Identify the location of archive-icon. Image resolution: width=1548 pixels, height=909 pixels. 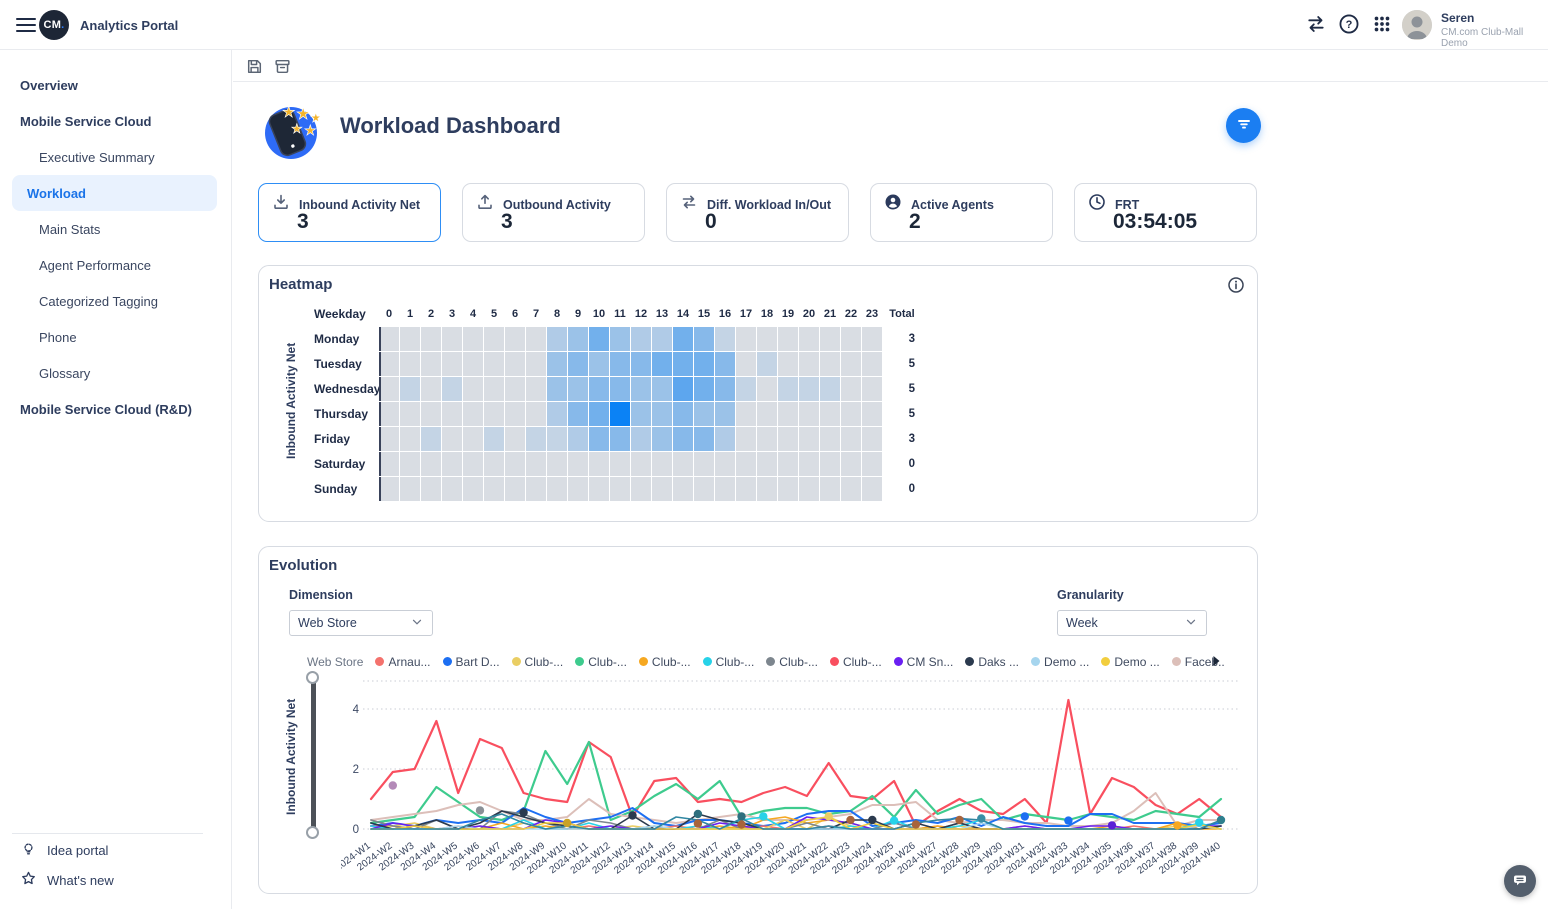
(282, 67).